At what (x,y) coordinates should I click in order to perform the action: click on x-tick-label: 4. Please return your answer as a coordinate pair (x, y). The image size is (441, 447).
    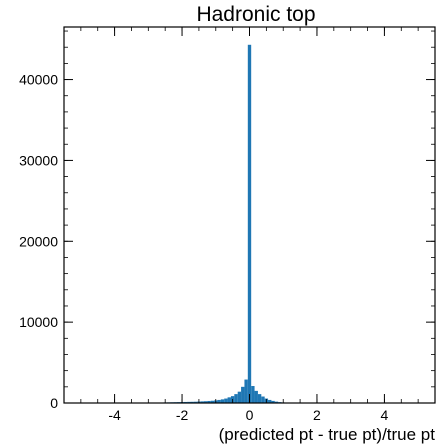
    Looking at the image, I should click on (385, 415).